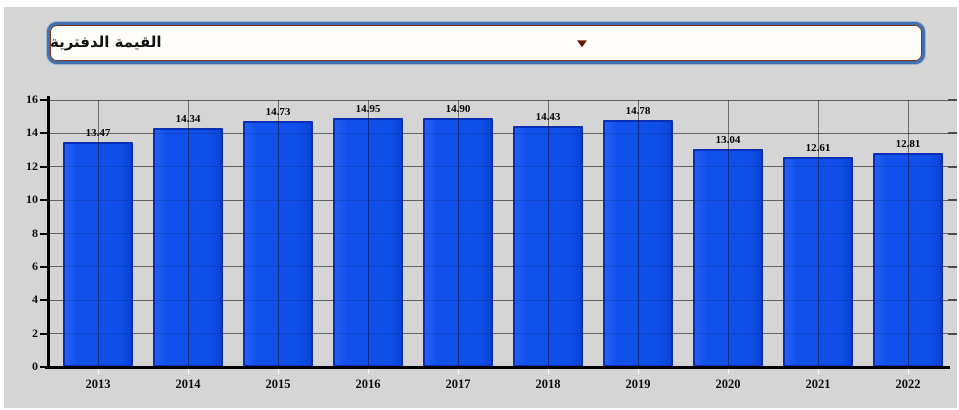 The width and height of the screenshot is (959, 410). Describe the element at coordinates (188, 384) in the screenshot. I see `x-tick-label: 2014` at that location.